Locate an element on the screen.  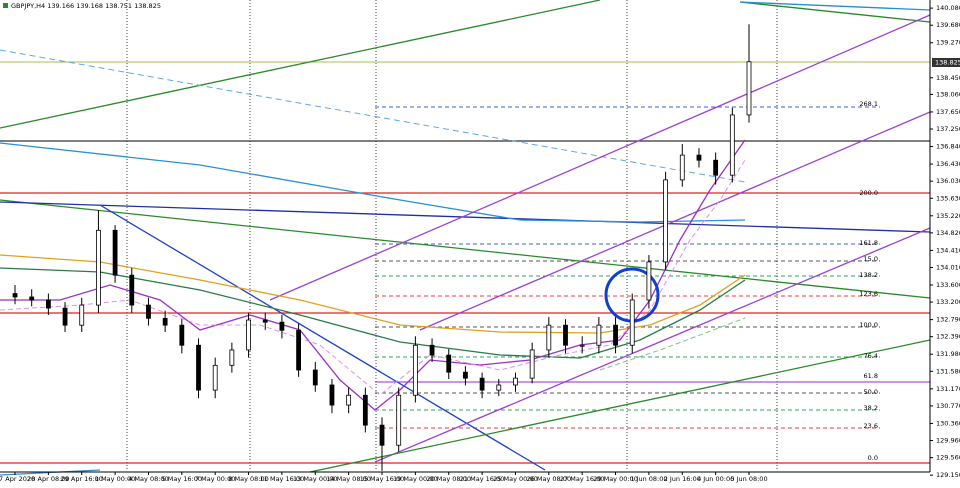
x-tick-label: 20 May 08:00 is located at coordinates (448, 479).